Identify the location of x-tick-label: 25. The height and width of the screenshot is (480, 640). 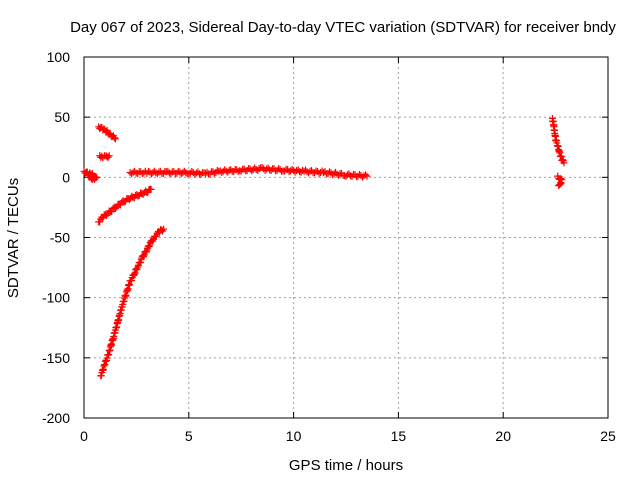
(608, 436).